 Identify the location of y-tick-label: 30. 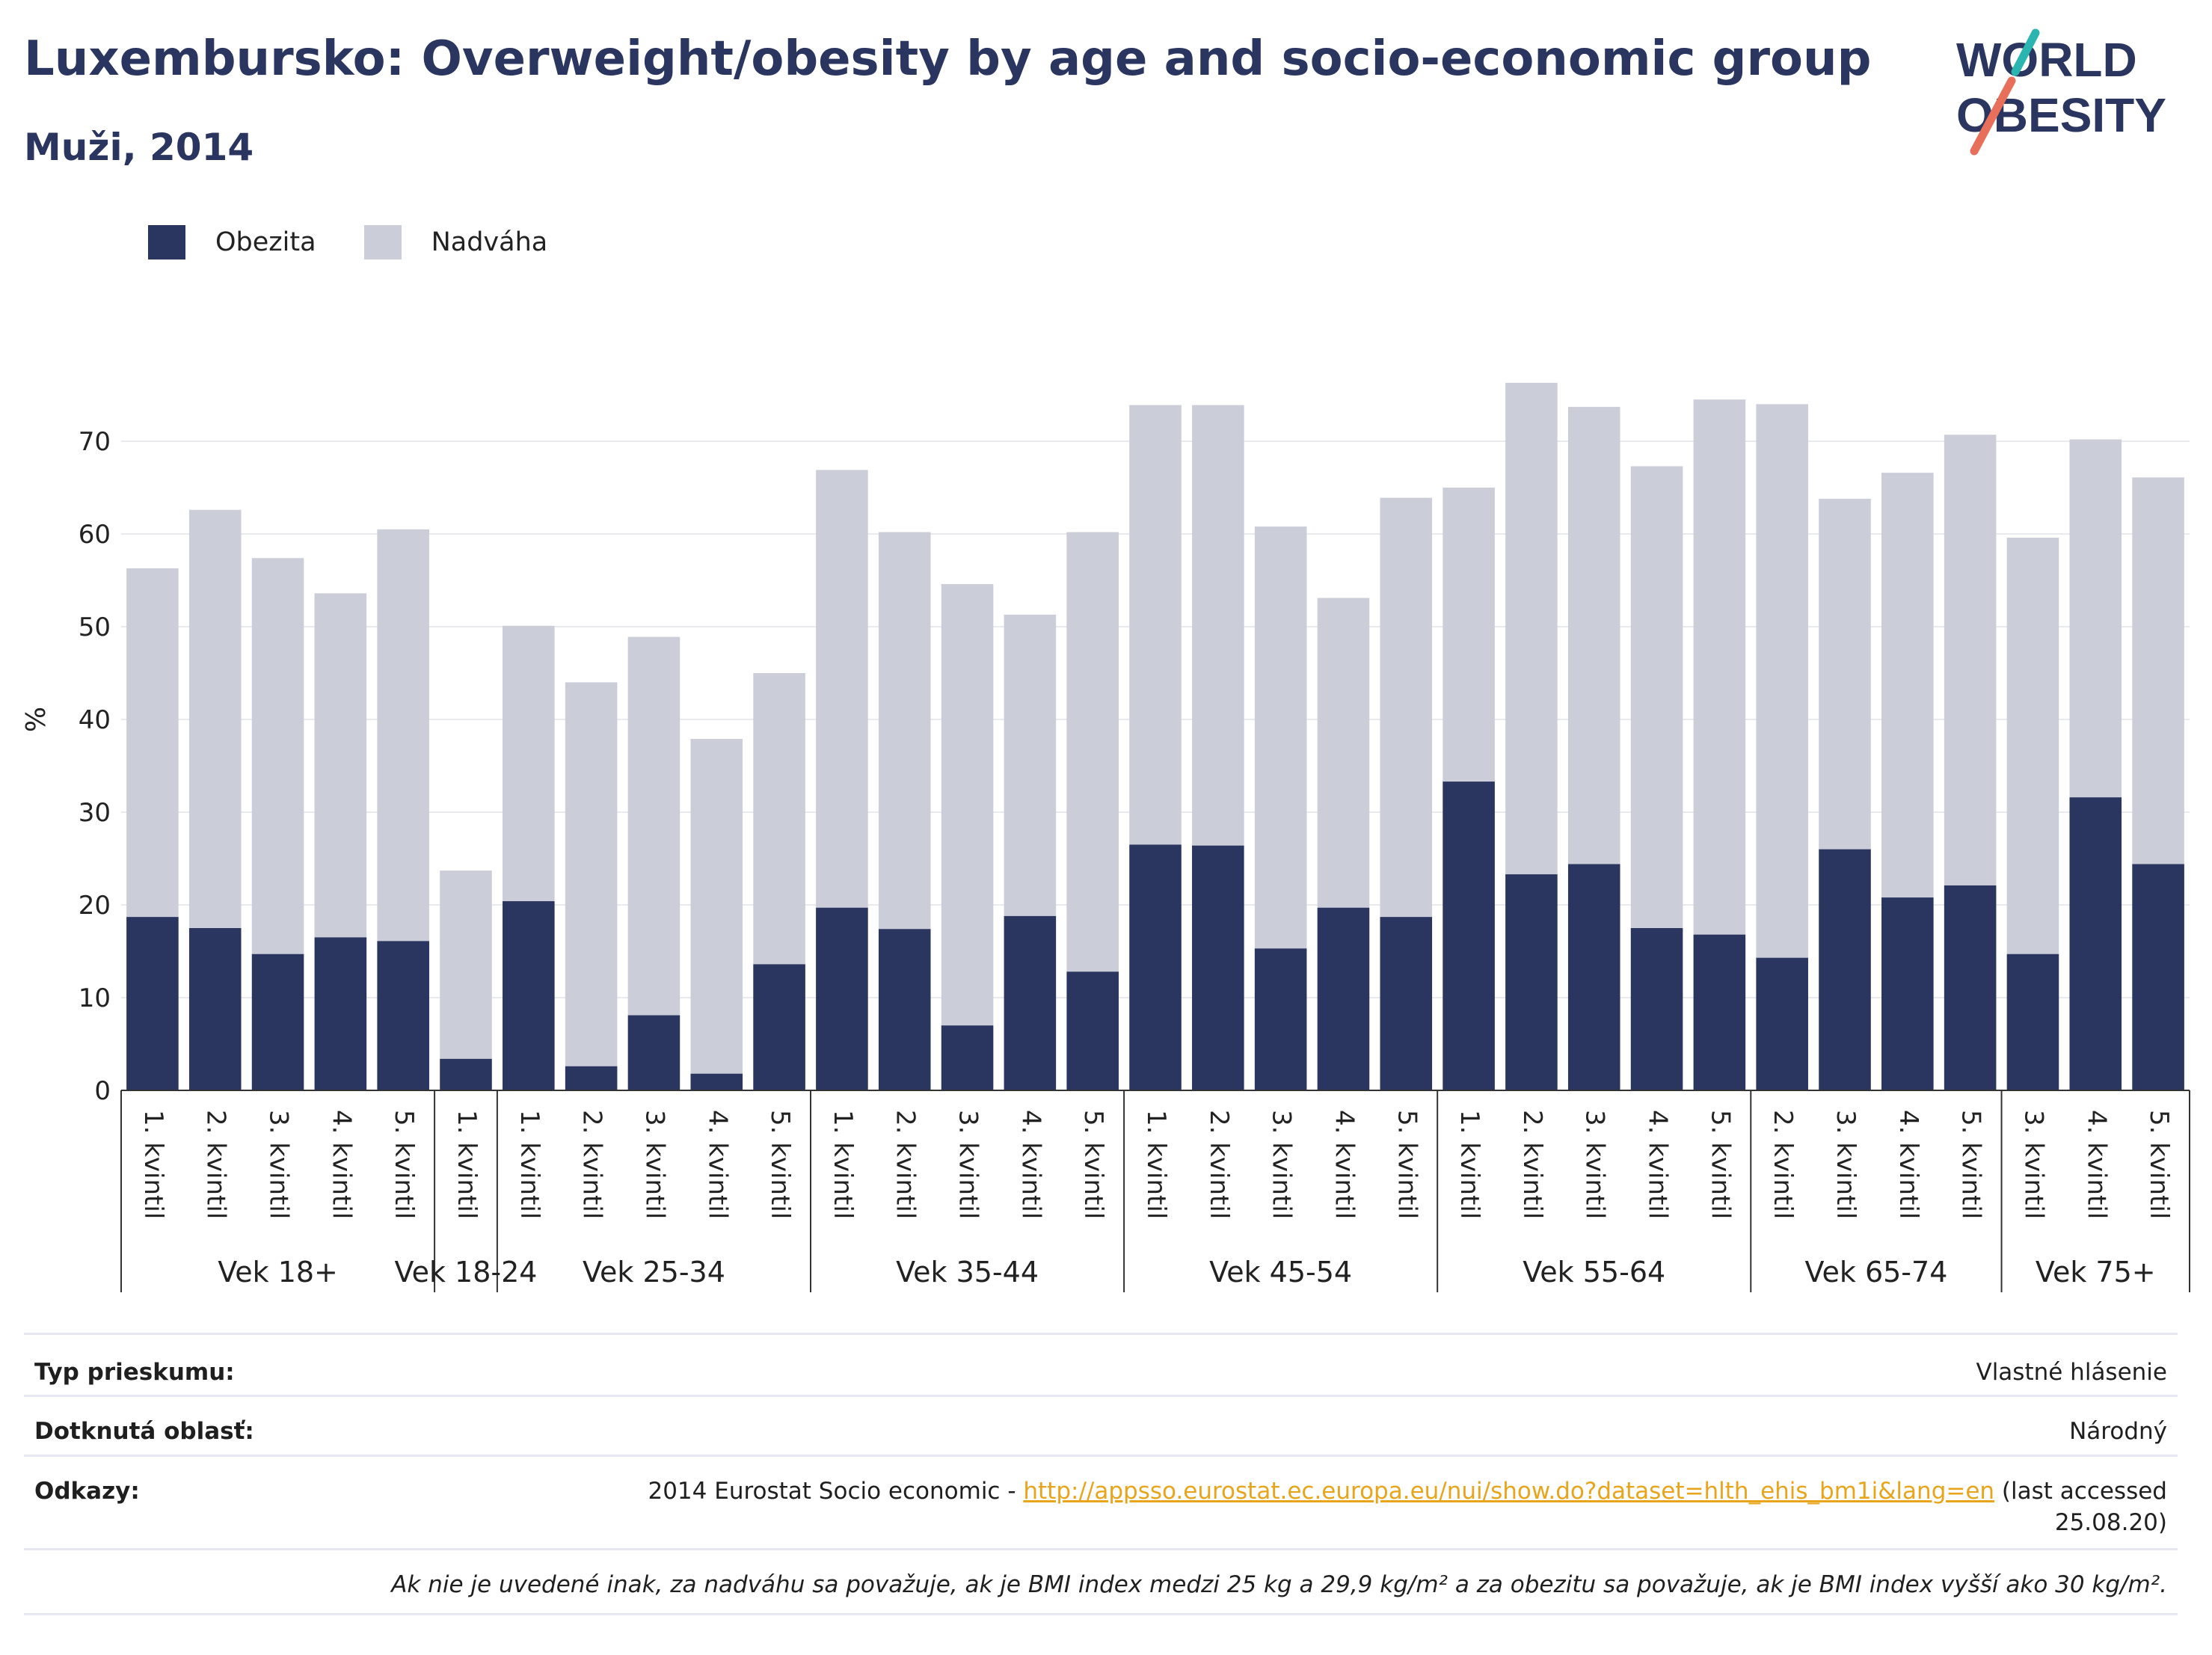
(95, 813).